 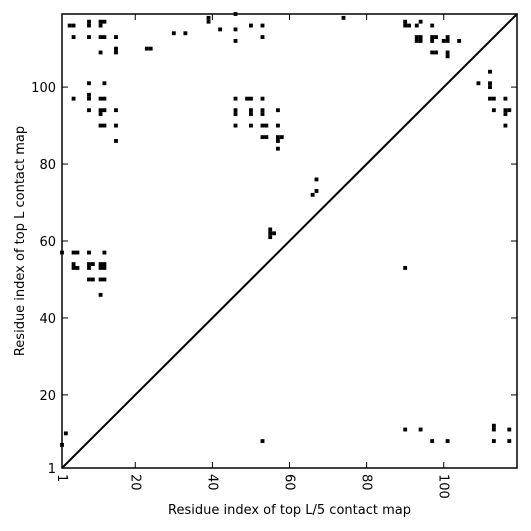 What do you see at coordinates (43, 88) in the screenshot?
I see `y-tick-label: 100` at bounding box center [43, 88].